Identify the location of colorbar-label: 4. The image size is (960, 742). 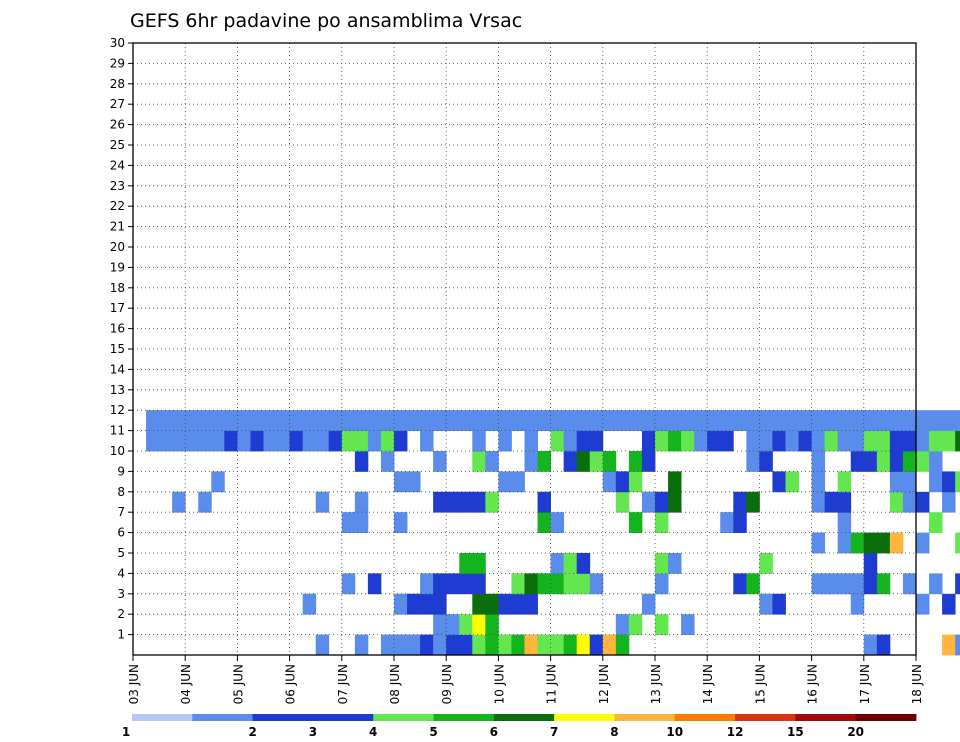
(373, 732).